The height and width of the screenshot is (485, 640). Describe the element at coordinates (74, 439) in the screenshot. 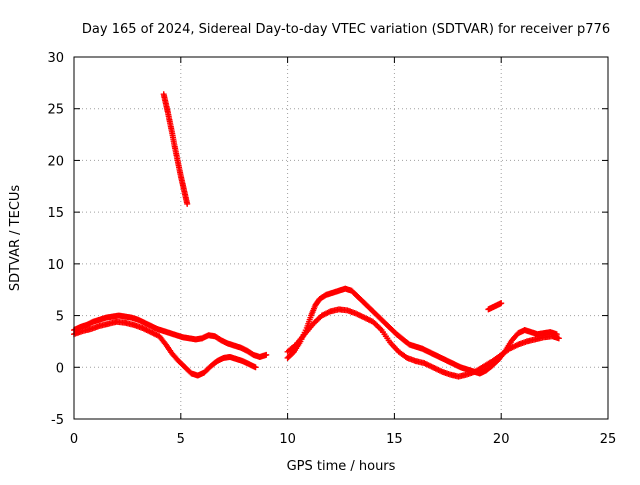

I see `x-tick-label: 0` at that location.